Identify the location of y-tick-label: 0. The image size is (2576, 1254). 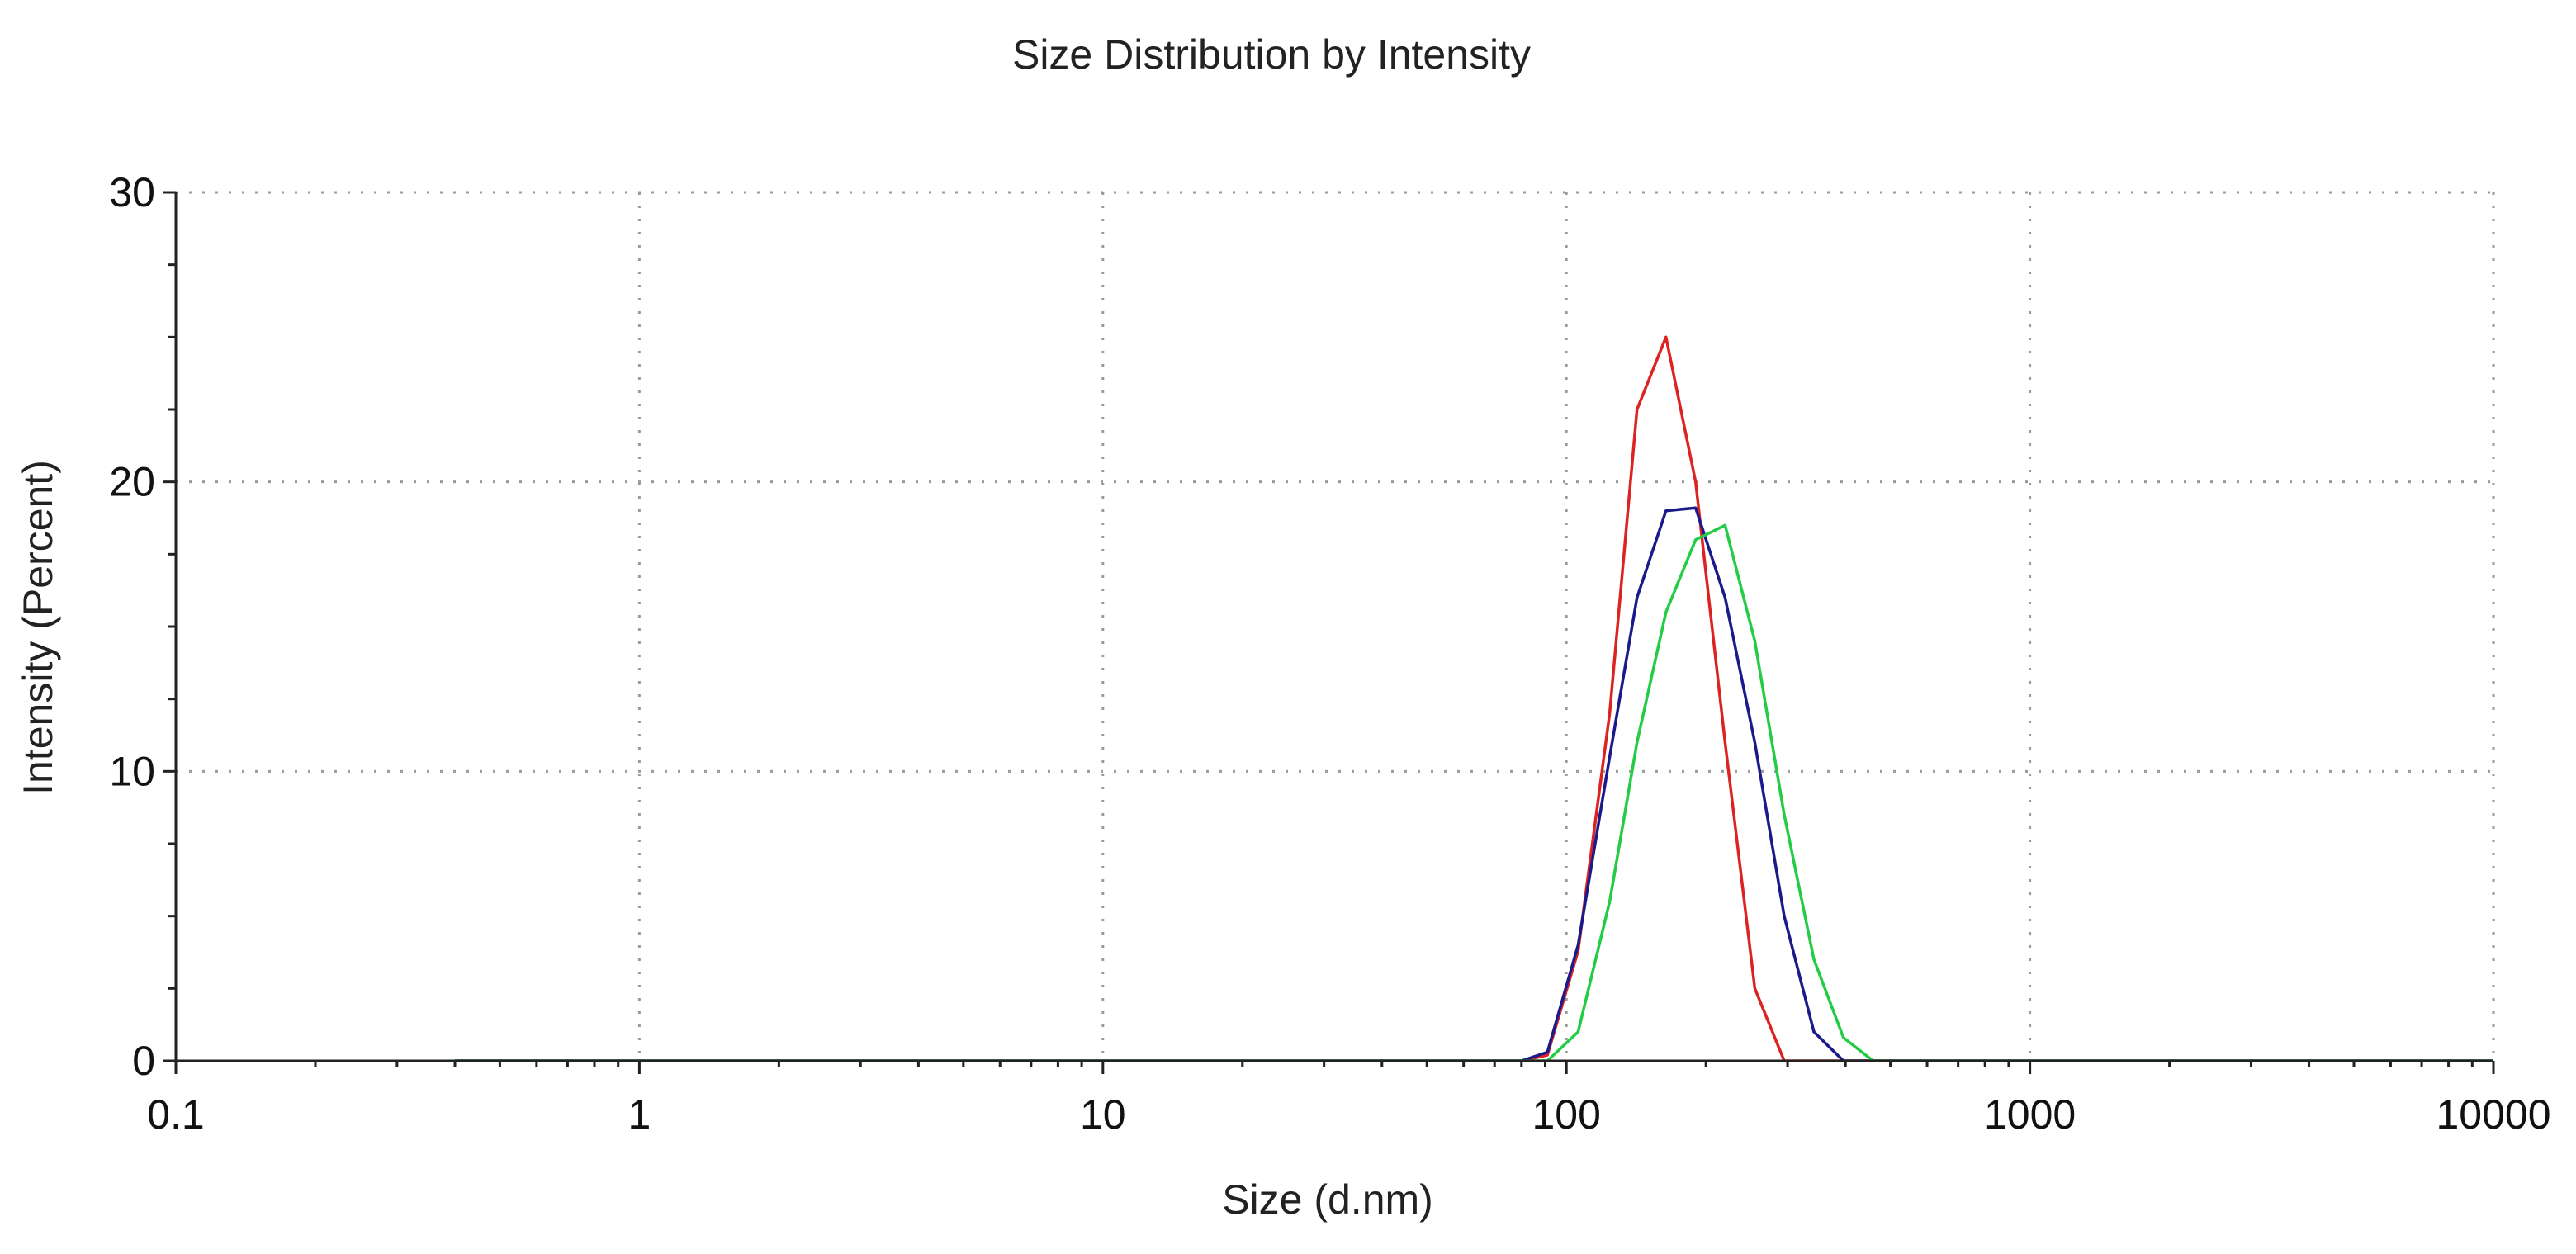
(143, 1061).